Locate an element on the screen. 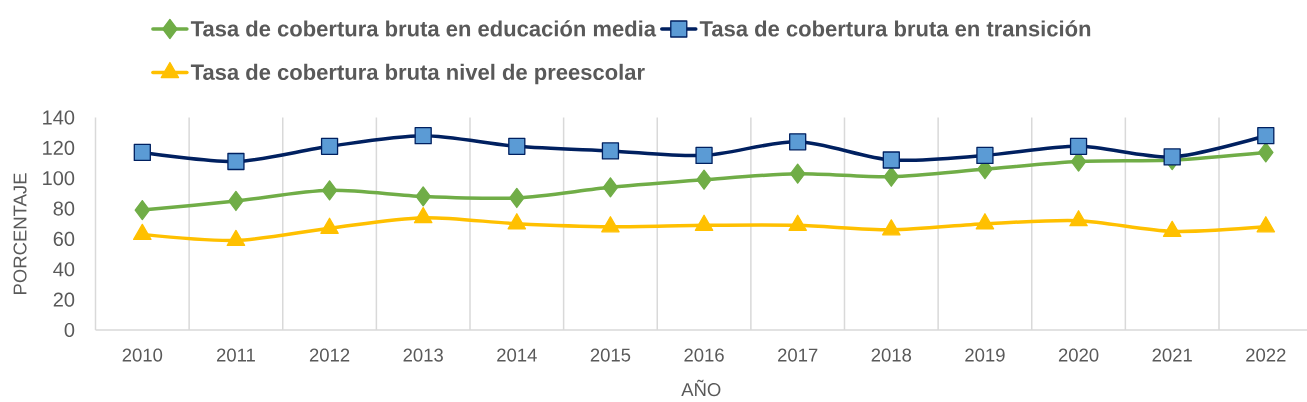 The width and height of the screenshot is (1307, 402). x-tick-label: 2022 is located at coordinates (1266, 355).